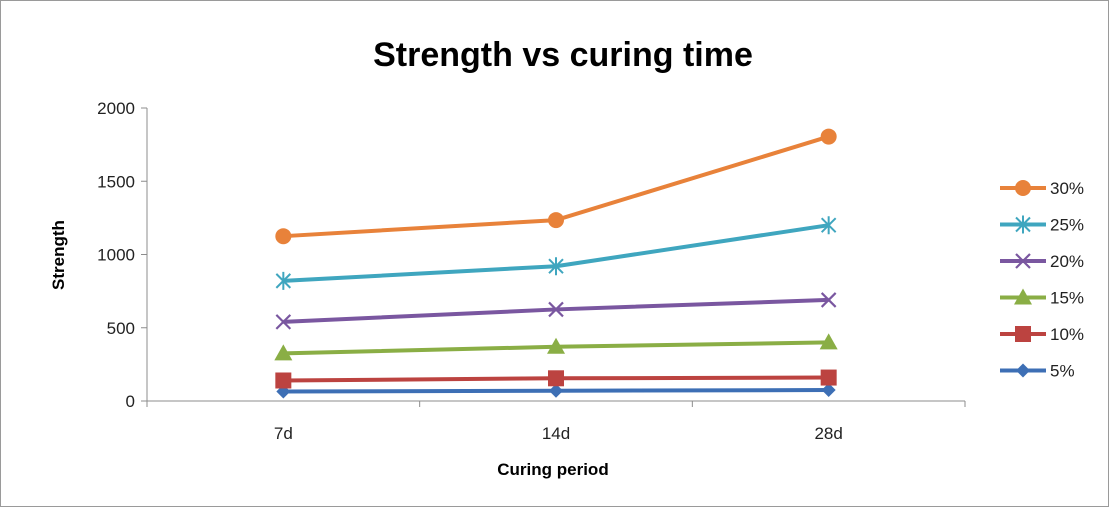 The height and width of the screenshot is (507, 1109). Describe the element at coordinates (58, 255) in the screenshot. I see `y-axis-title: Strength` at that location.